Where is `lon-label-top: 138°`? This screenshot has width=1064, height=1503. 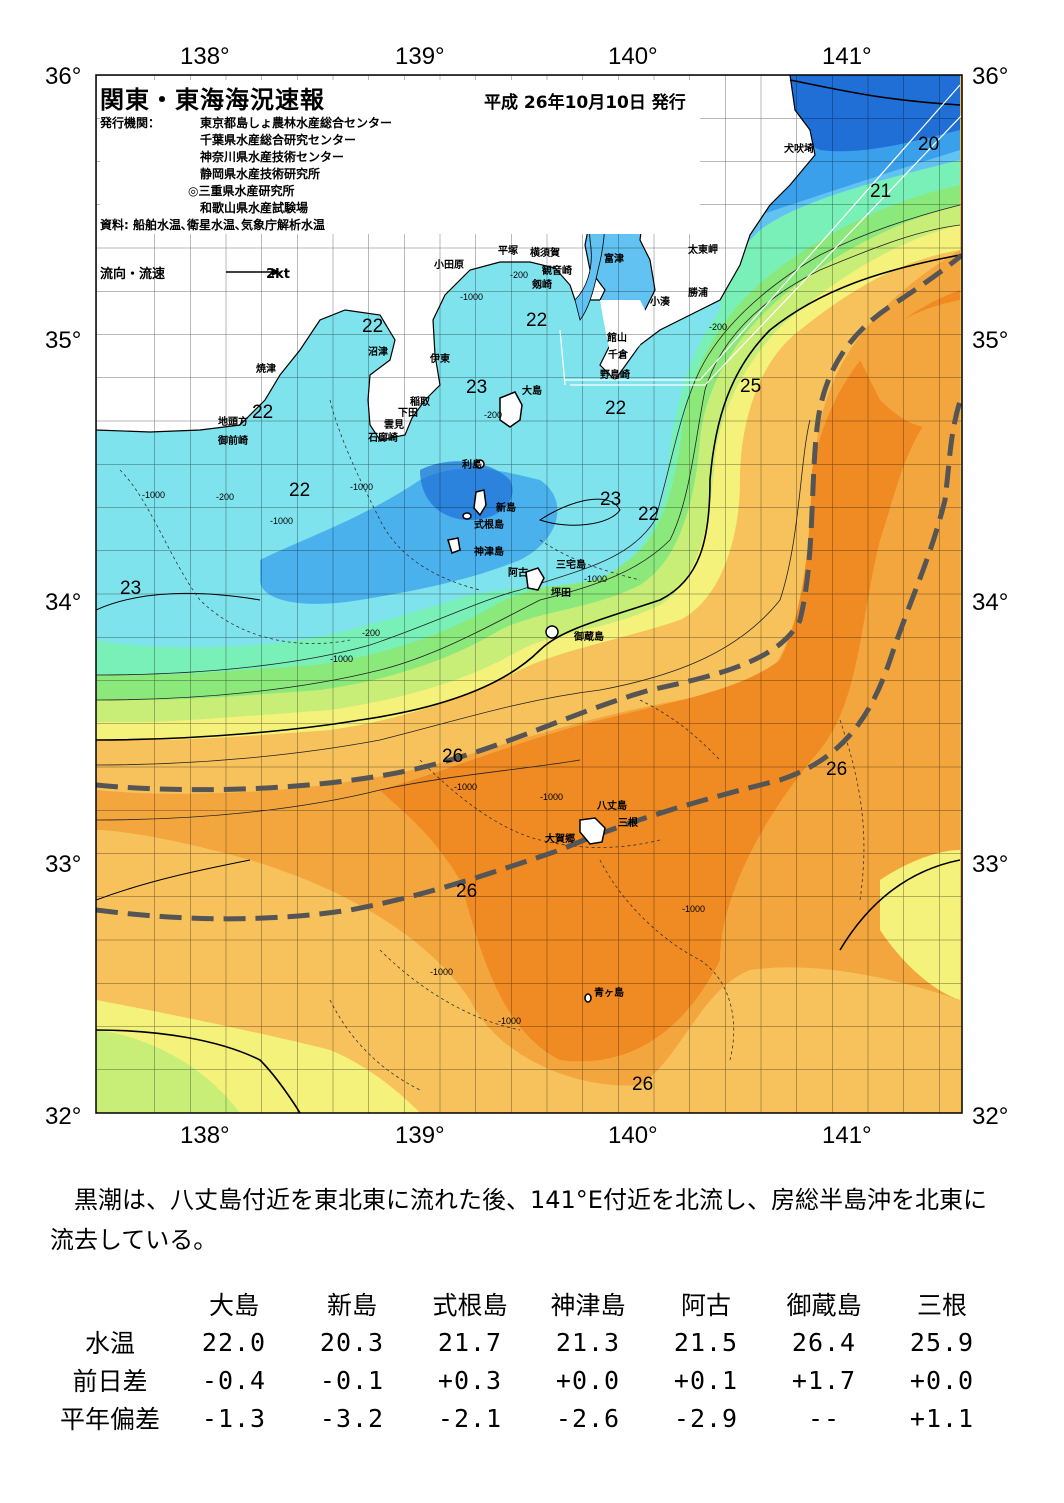 lon-label-top: 138° is located at coordinates (205, 56).